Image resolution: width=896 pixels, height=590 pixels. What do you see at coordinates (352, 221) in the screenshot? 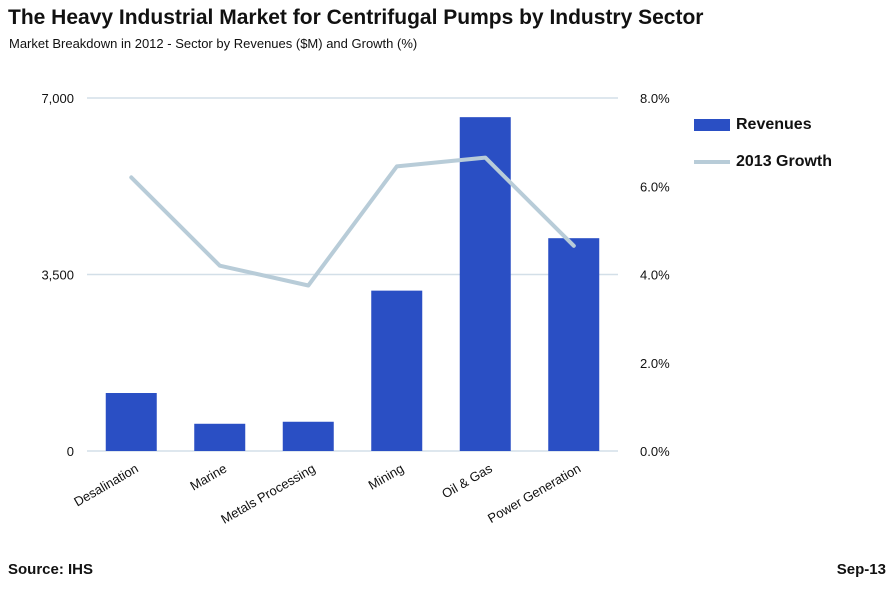
I see `growth-line` at bounding box center [352, 221].